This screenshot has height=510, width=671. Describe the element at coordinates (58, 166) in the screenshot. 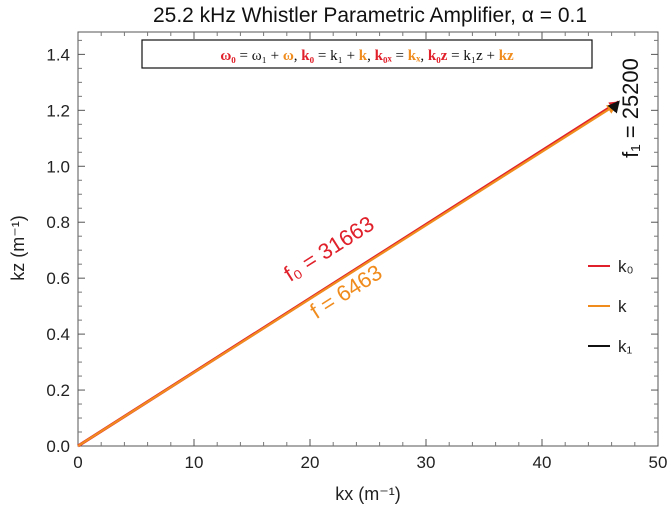

I see `y-tick-label: 1.0` at that location.